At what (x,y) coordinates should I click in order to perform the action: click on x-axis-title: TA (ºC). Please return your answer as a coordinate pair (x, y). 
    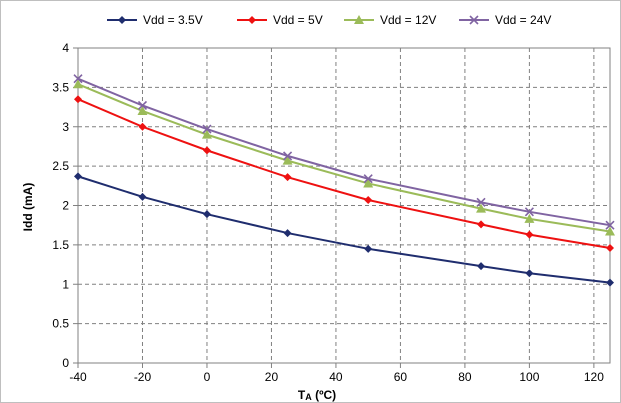
    Looking at the image, I should click on (317, 395).